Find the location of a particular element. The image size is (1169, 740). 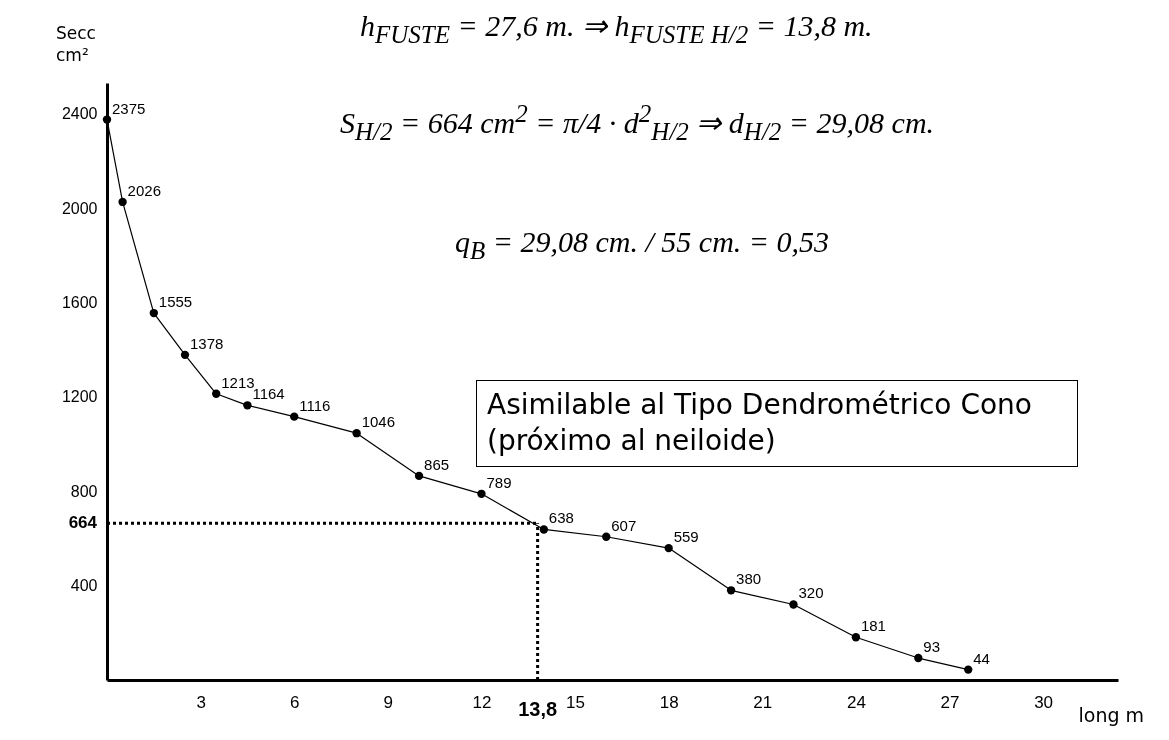

text: S$_{H/2}$ = 664 cm$^{2}$ = π/4 · d$^{2}$$_{H/2}$ ⇒ d$_{H/2}$ = 29,08 cm. is located at coordinates (637, 122).